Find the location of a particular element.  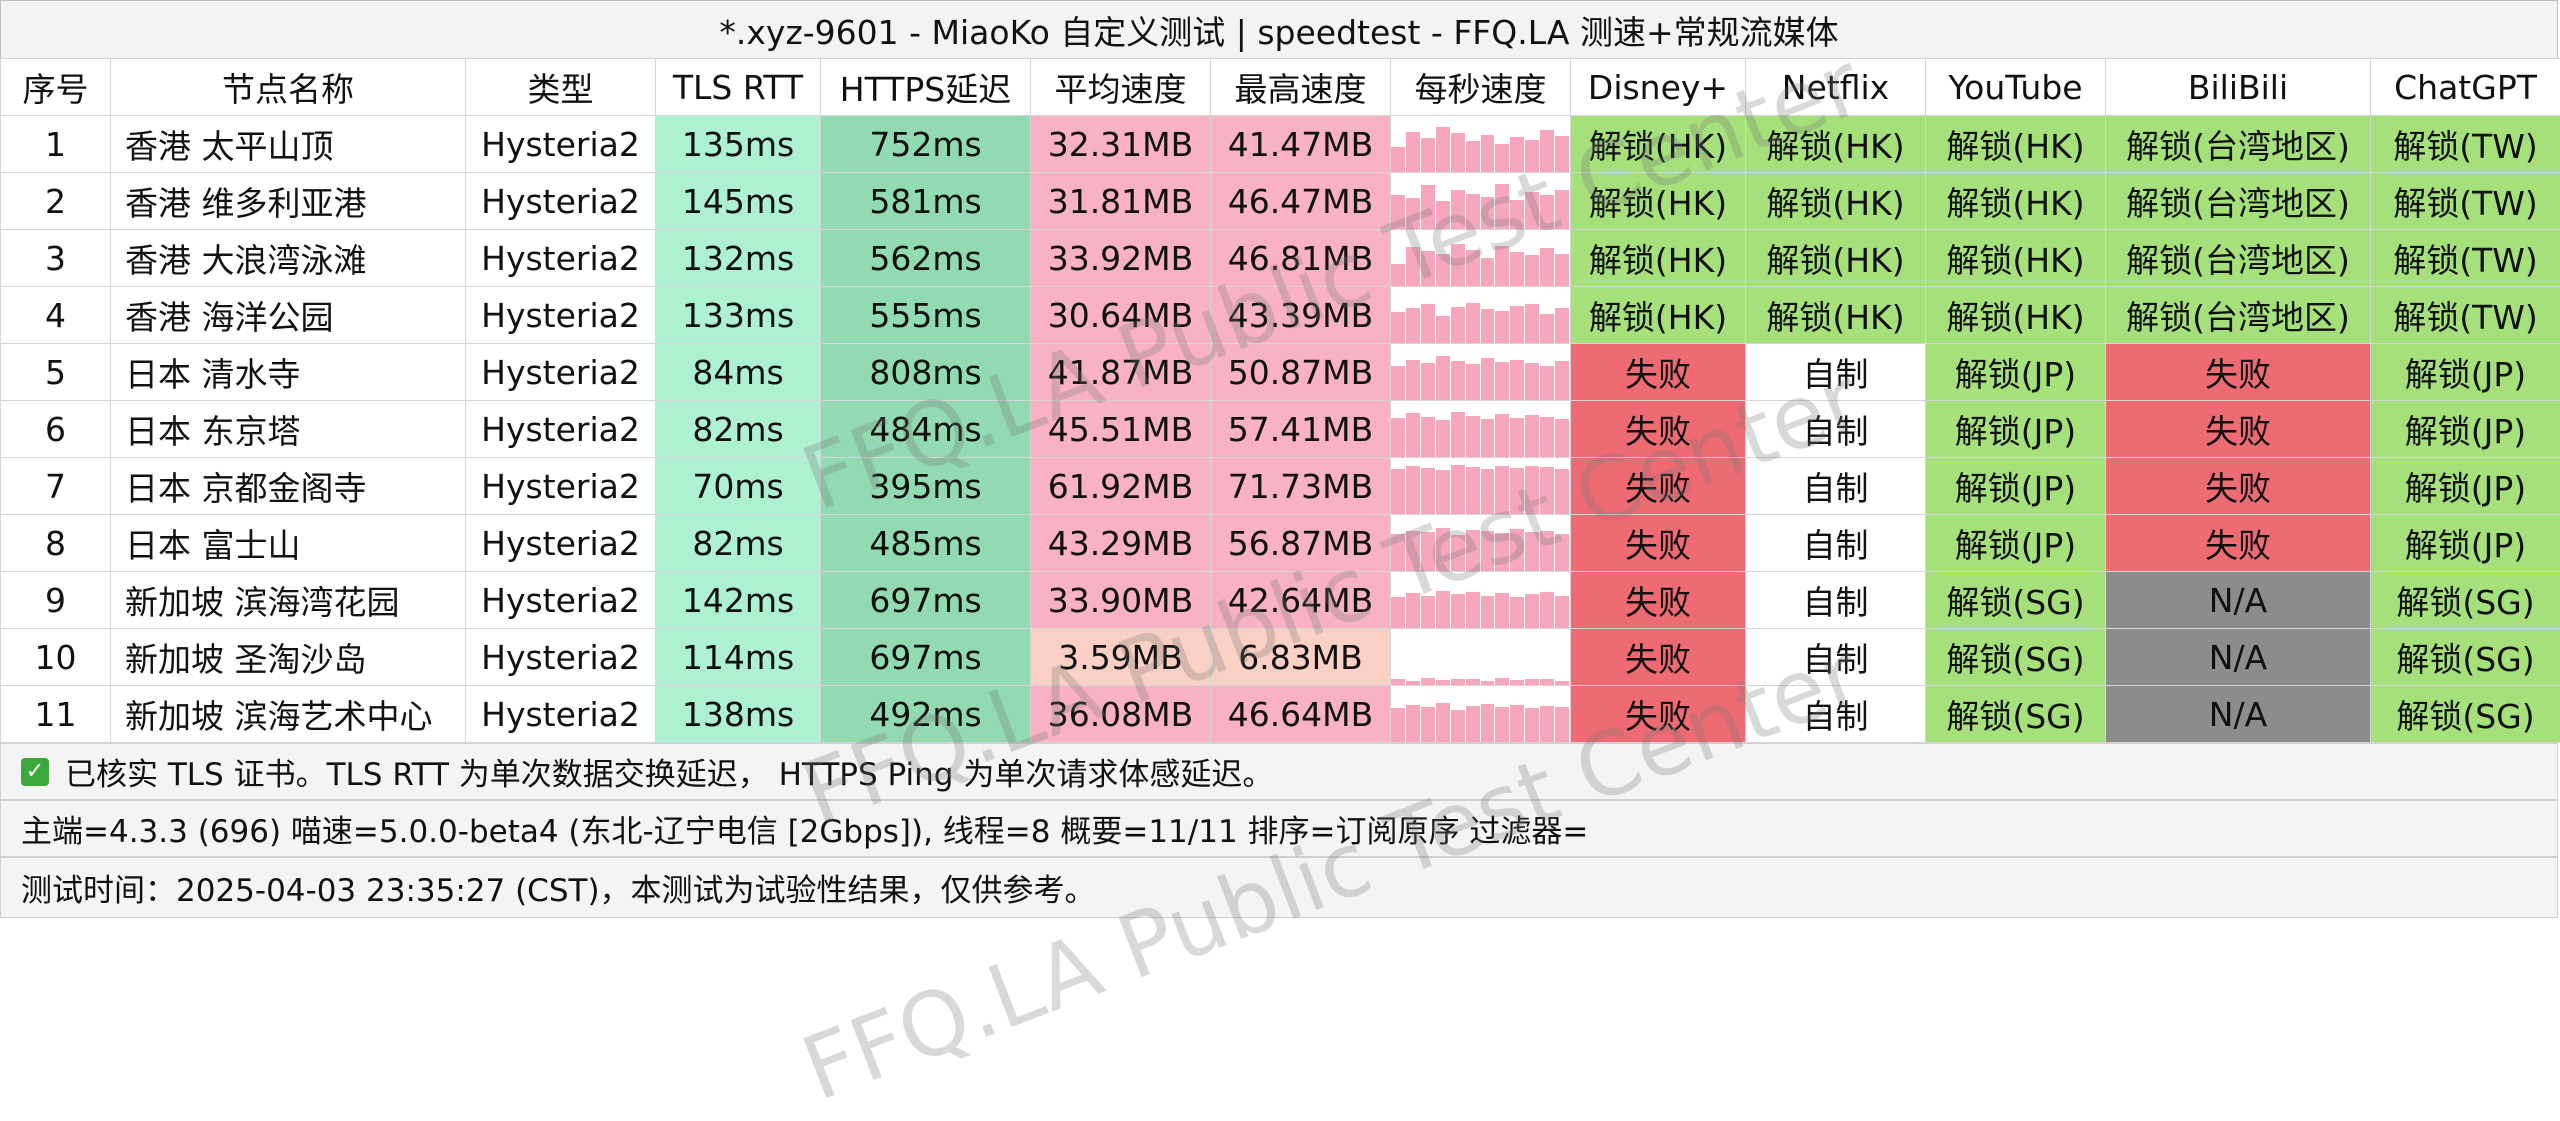

chatgpt-cell: 解锁(SG) is located at coordinates (2465, 657).